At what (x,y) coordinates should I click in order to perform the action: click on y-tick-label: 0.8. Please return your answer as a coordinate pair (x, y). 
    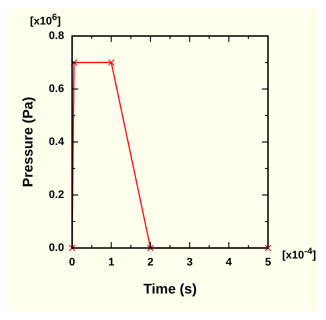
    Looking at the image, I should click on (56, 36).